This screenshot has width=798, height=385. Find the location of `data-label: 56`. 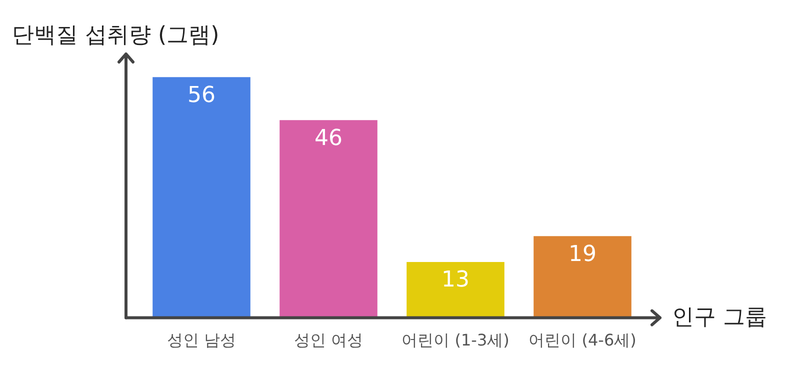

data-label: 56 is located at coordinates (202, 95).